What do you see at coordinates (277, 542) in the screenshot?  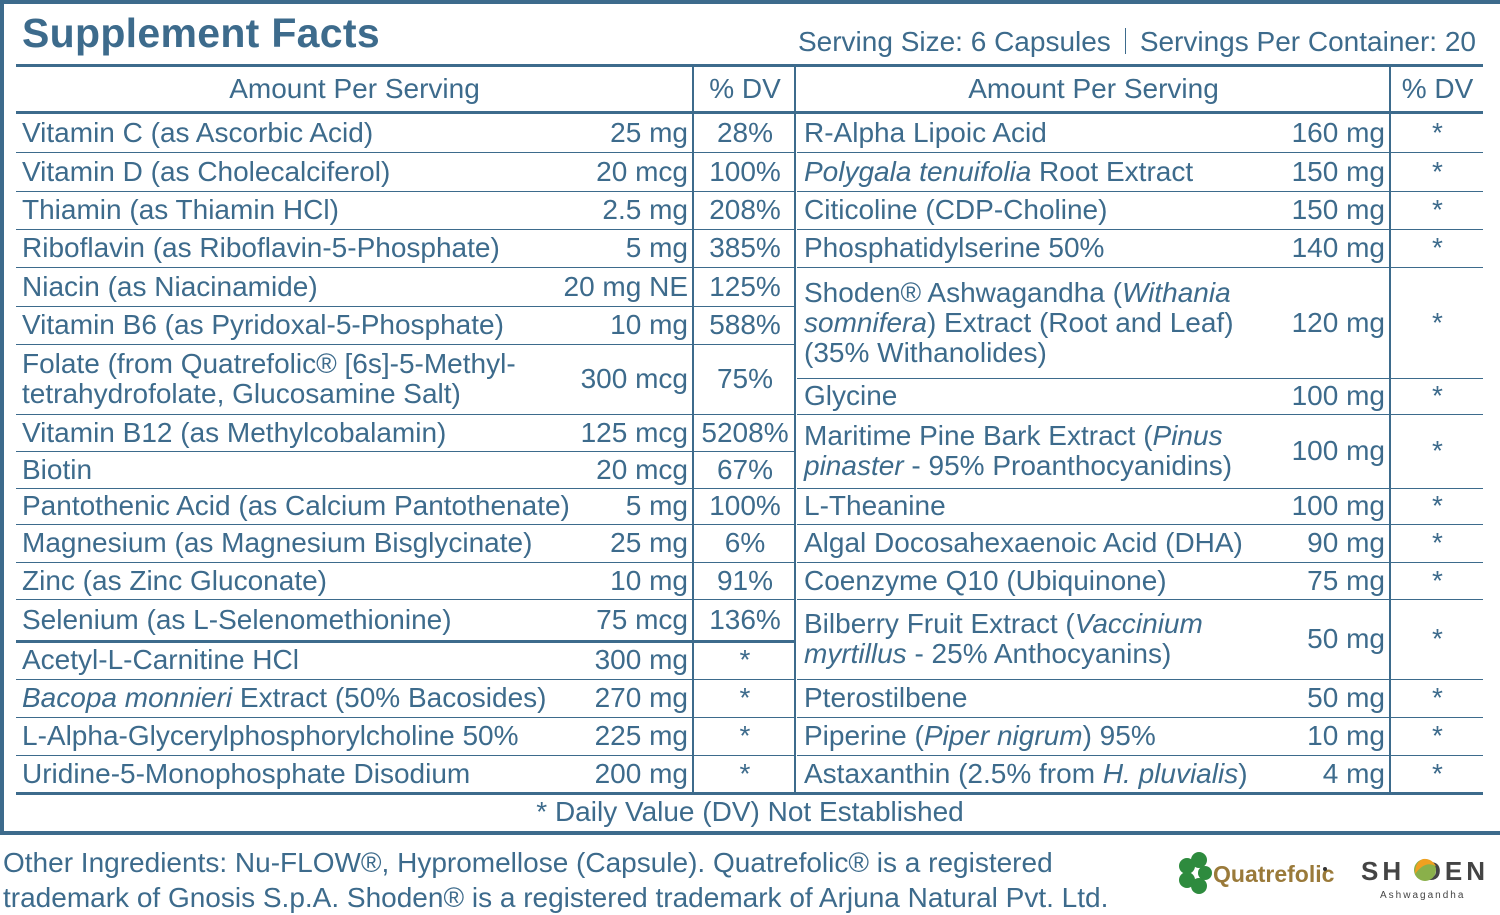 I see `ingredient-name-part: Magnesium (as Magnesium Bisglycinate)` at bounding box center [277, 542].